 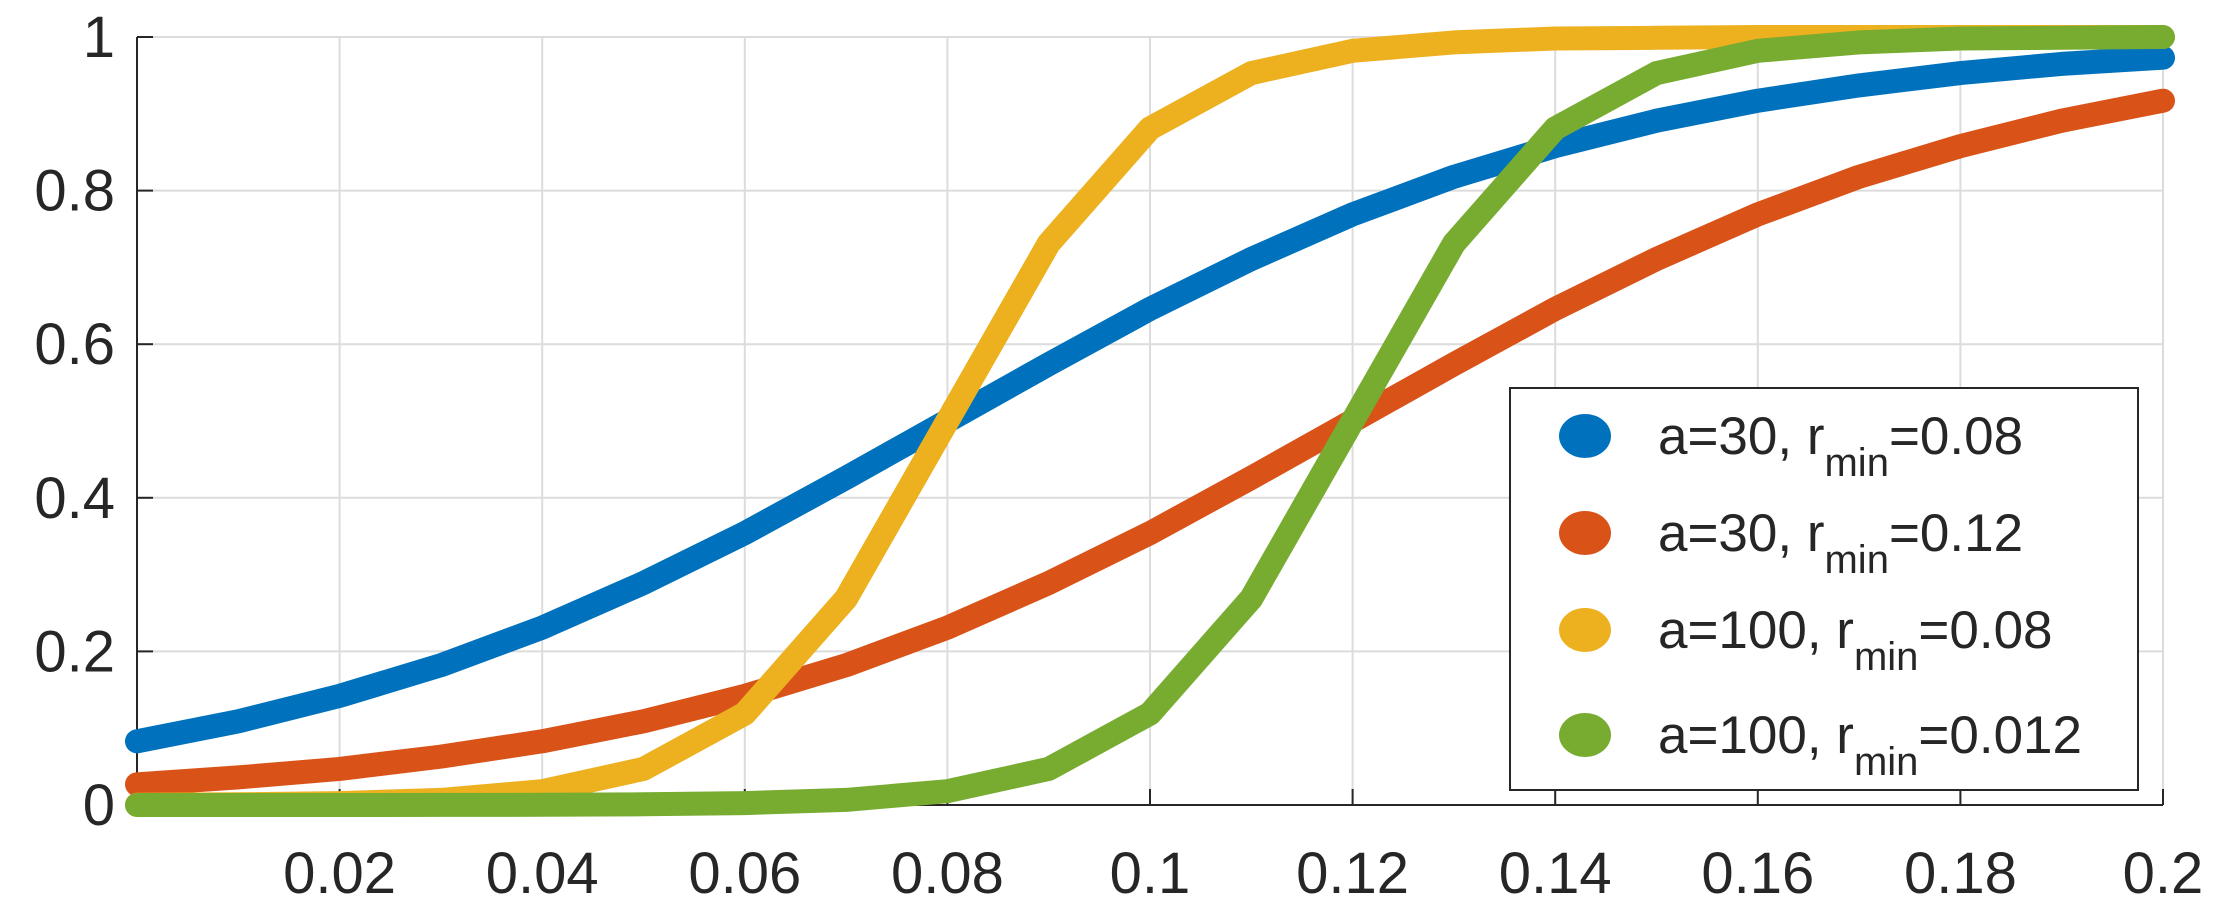 I want to click on legend-box, so click(x=1824, y=589).